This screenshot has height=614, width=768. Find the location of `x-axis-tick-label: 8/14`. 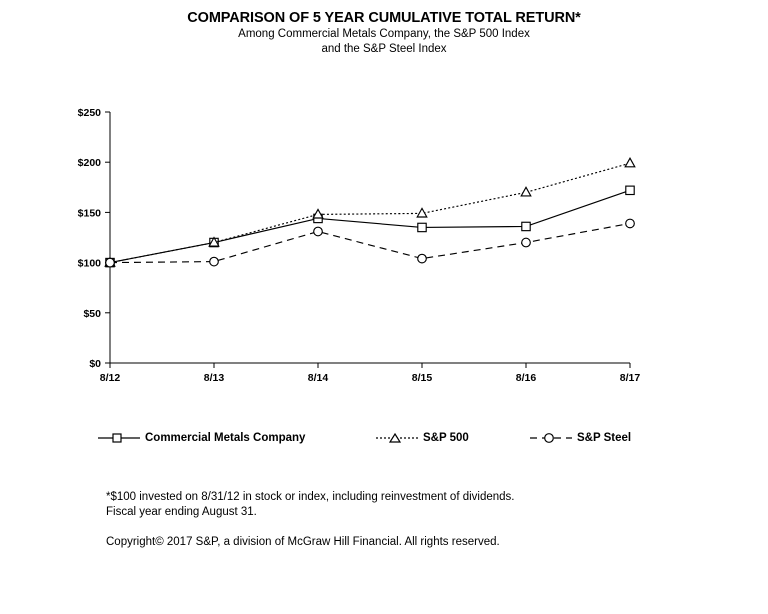

x-axis-tick-label: 8/14 is located at coordinates (318, 378).